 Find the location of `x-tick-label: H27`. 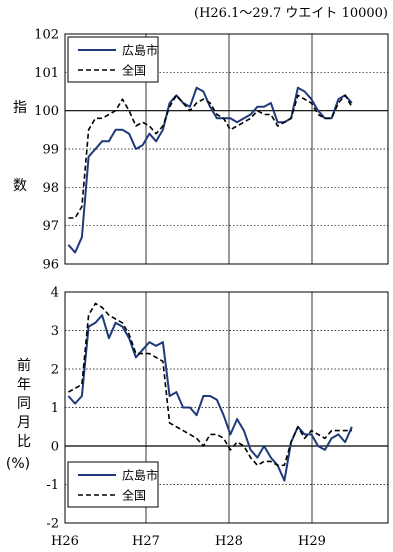

x-tick-label: H27 is located at coordinates (146, 541).